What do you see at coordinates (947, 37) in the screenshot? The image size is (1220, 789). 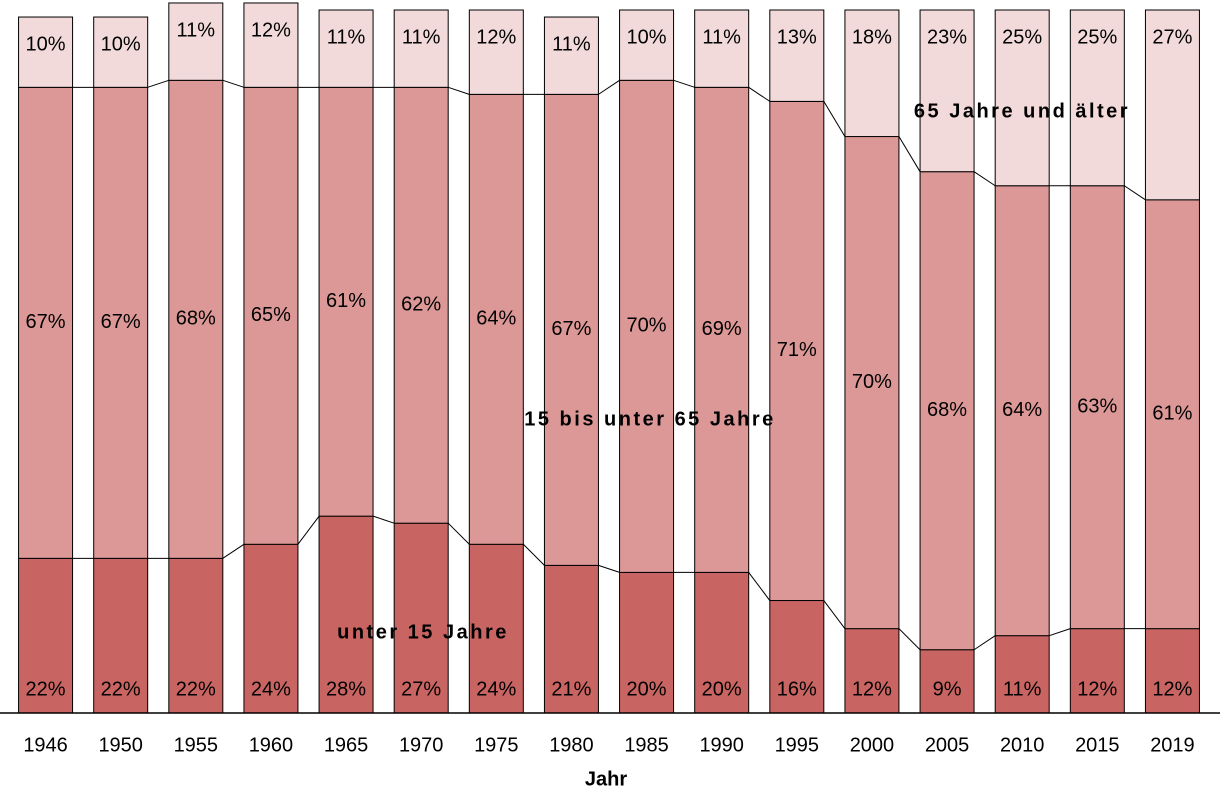 I see `value-label: 23%` at bounding box center [947, 37].